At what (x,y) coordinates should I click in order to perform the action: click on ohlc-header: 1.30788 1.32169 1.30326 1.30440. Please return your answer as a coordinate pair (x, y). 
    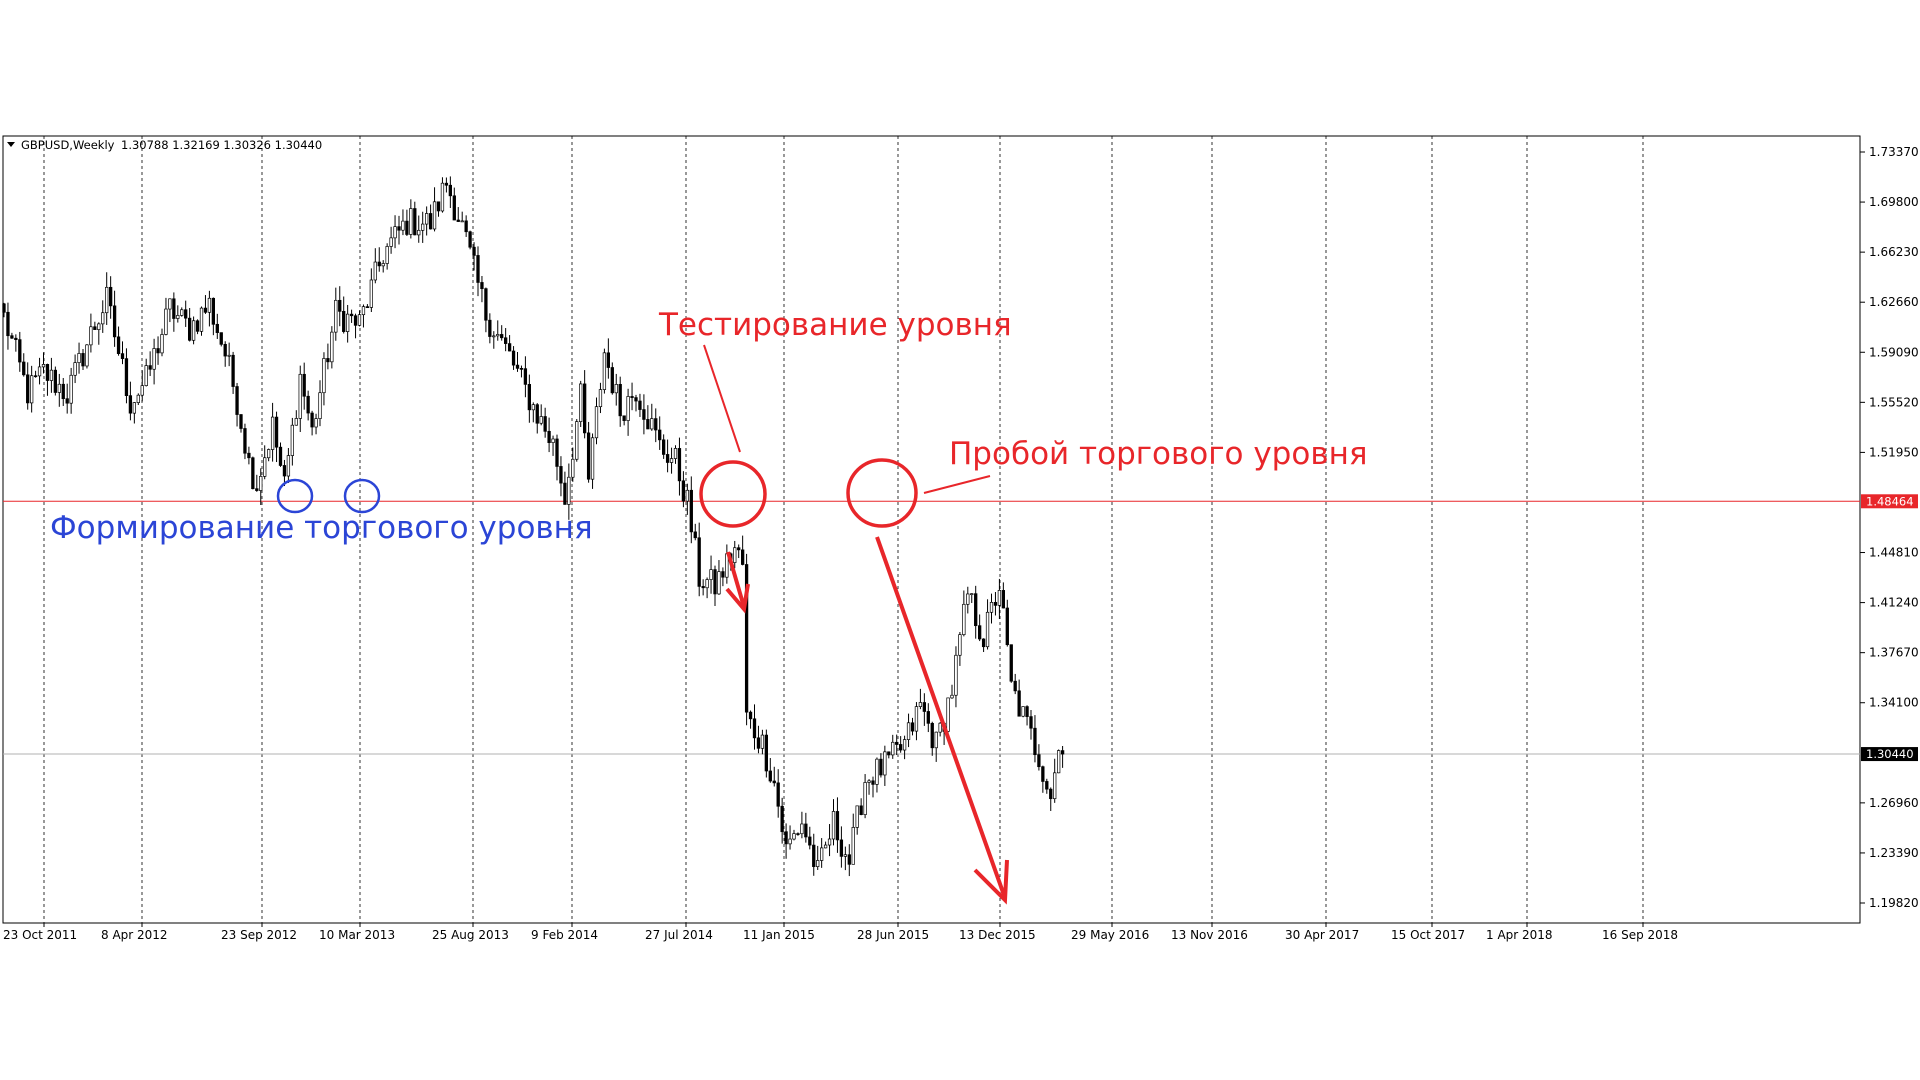
    Looking at the image, I should click on (221, 145).